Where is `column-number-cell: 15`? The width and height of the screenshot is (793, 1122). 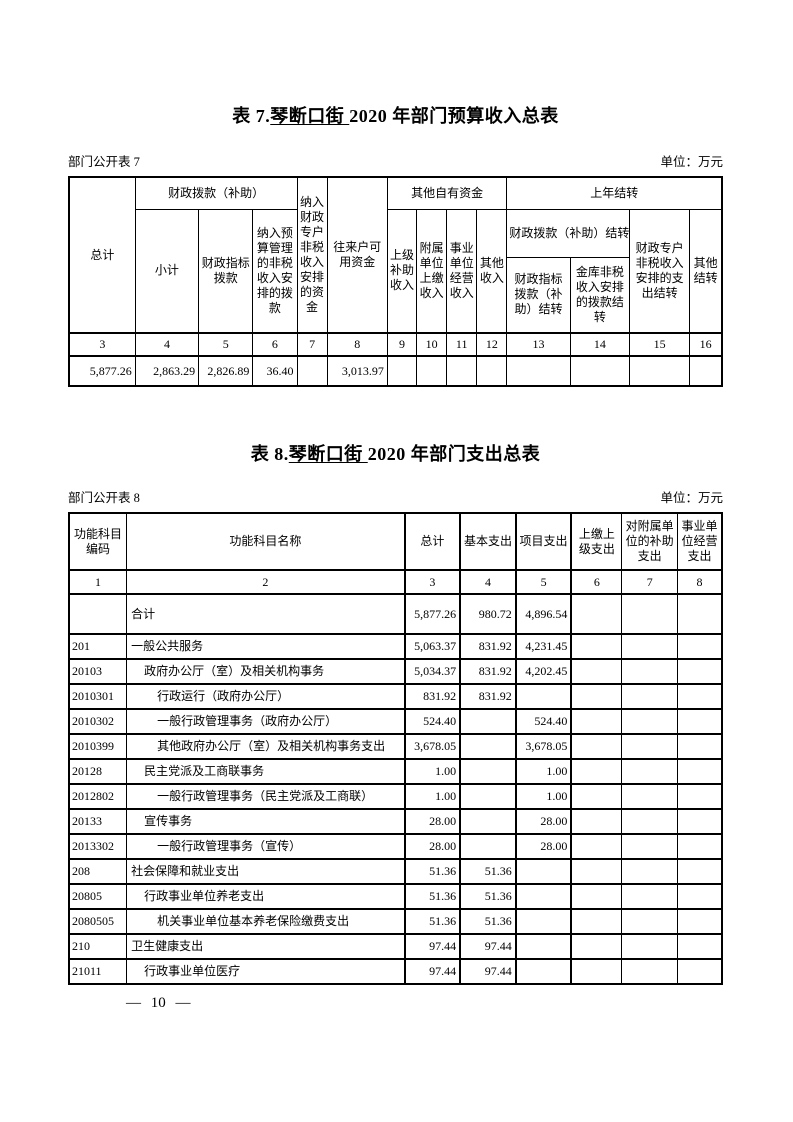 column-number-cell: 15 is located at coordinates (659, 344).